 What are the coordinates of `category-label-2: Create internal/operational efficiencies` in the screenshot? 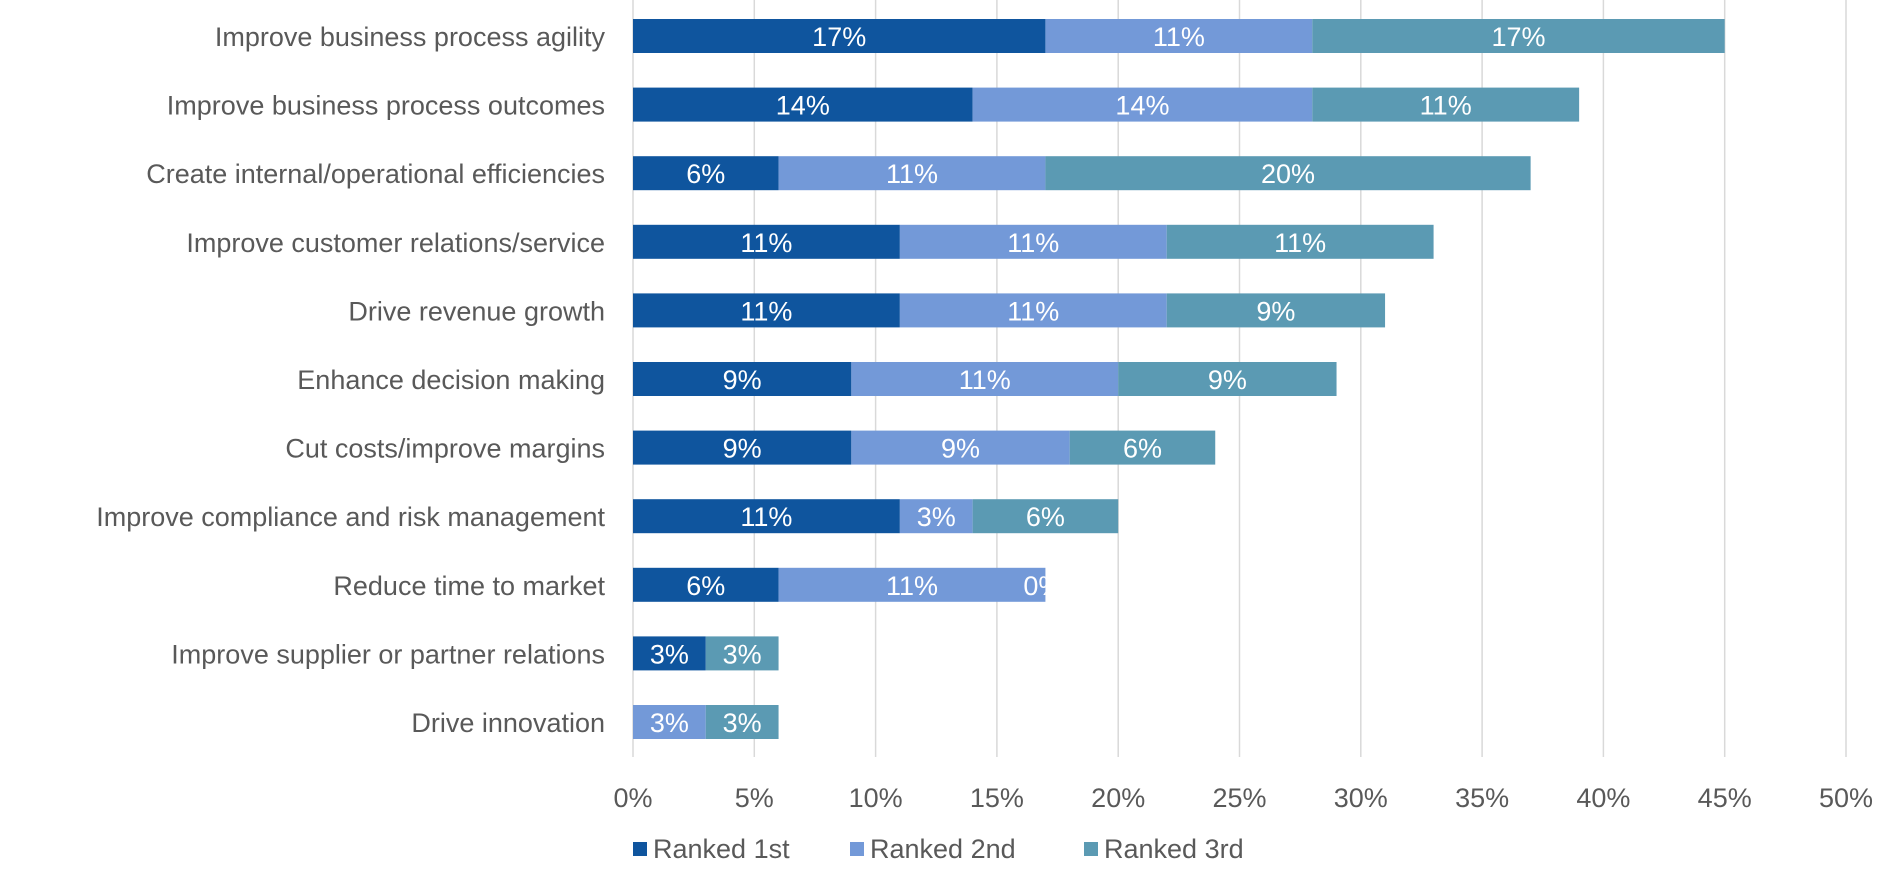 It's located at (375, 174).